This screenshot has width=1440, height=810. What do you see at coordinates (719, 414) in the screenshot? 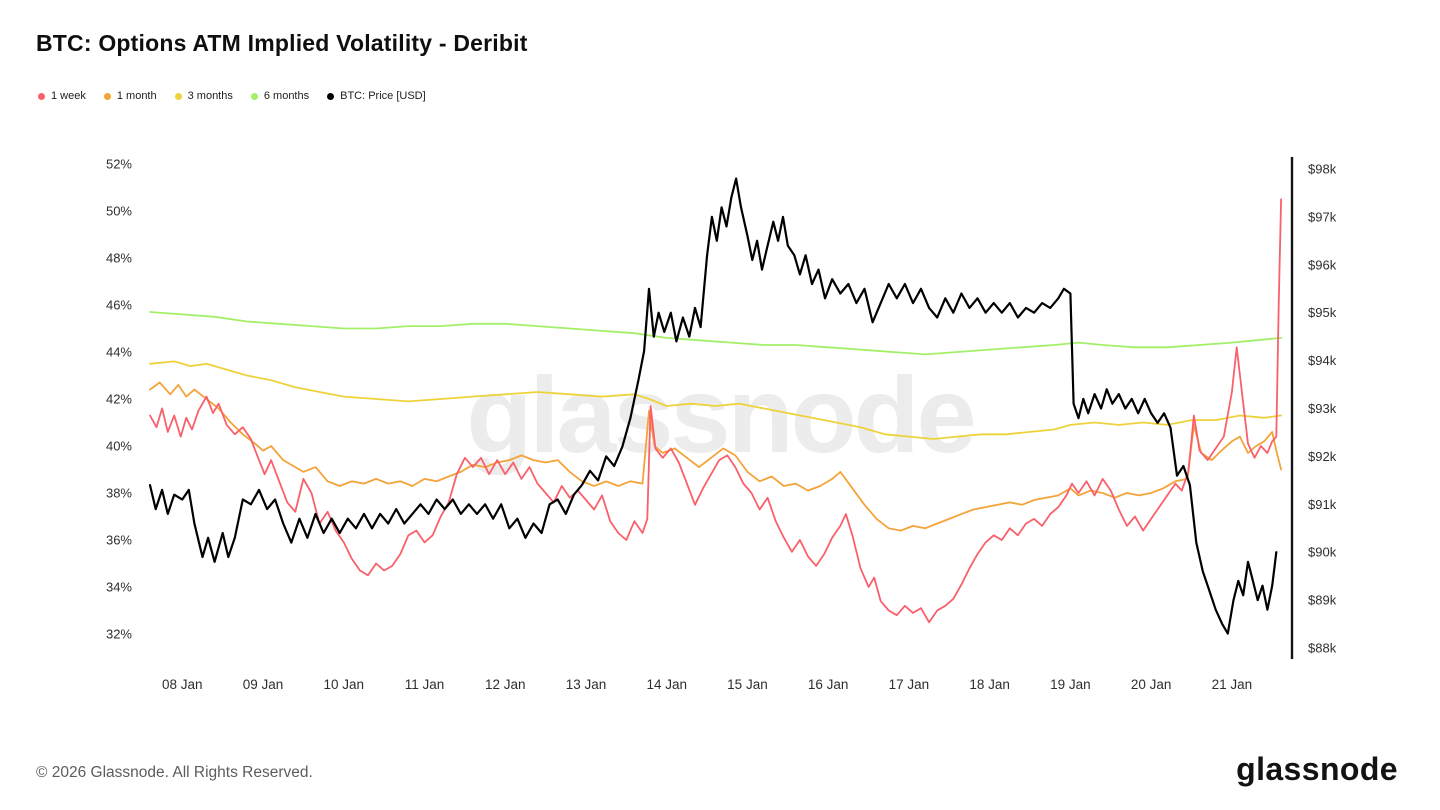
I see `watermark: glassnode` at bounding box center [719, 414].